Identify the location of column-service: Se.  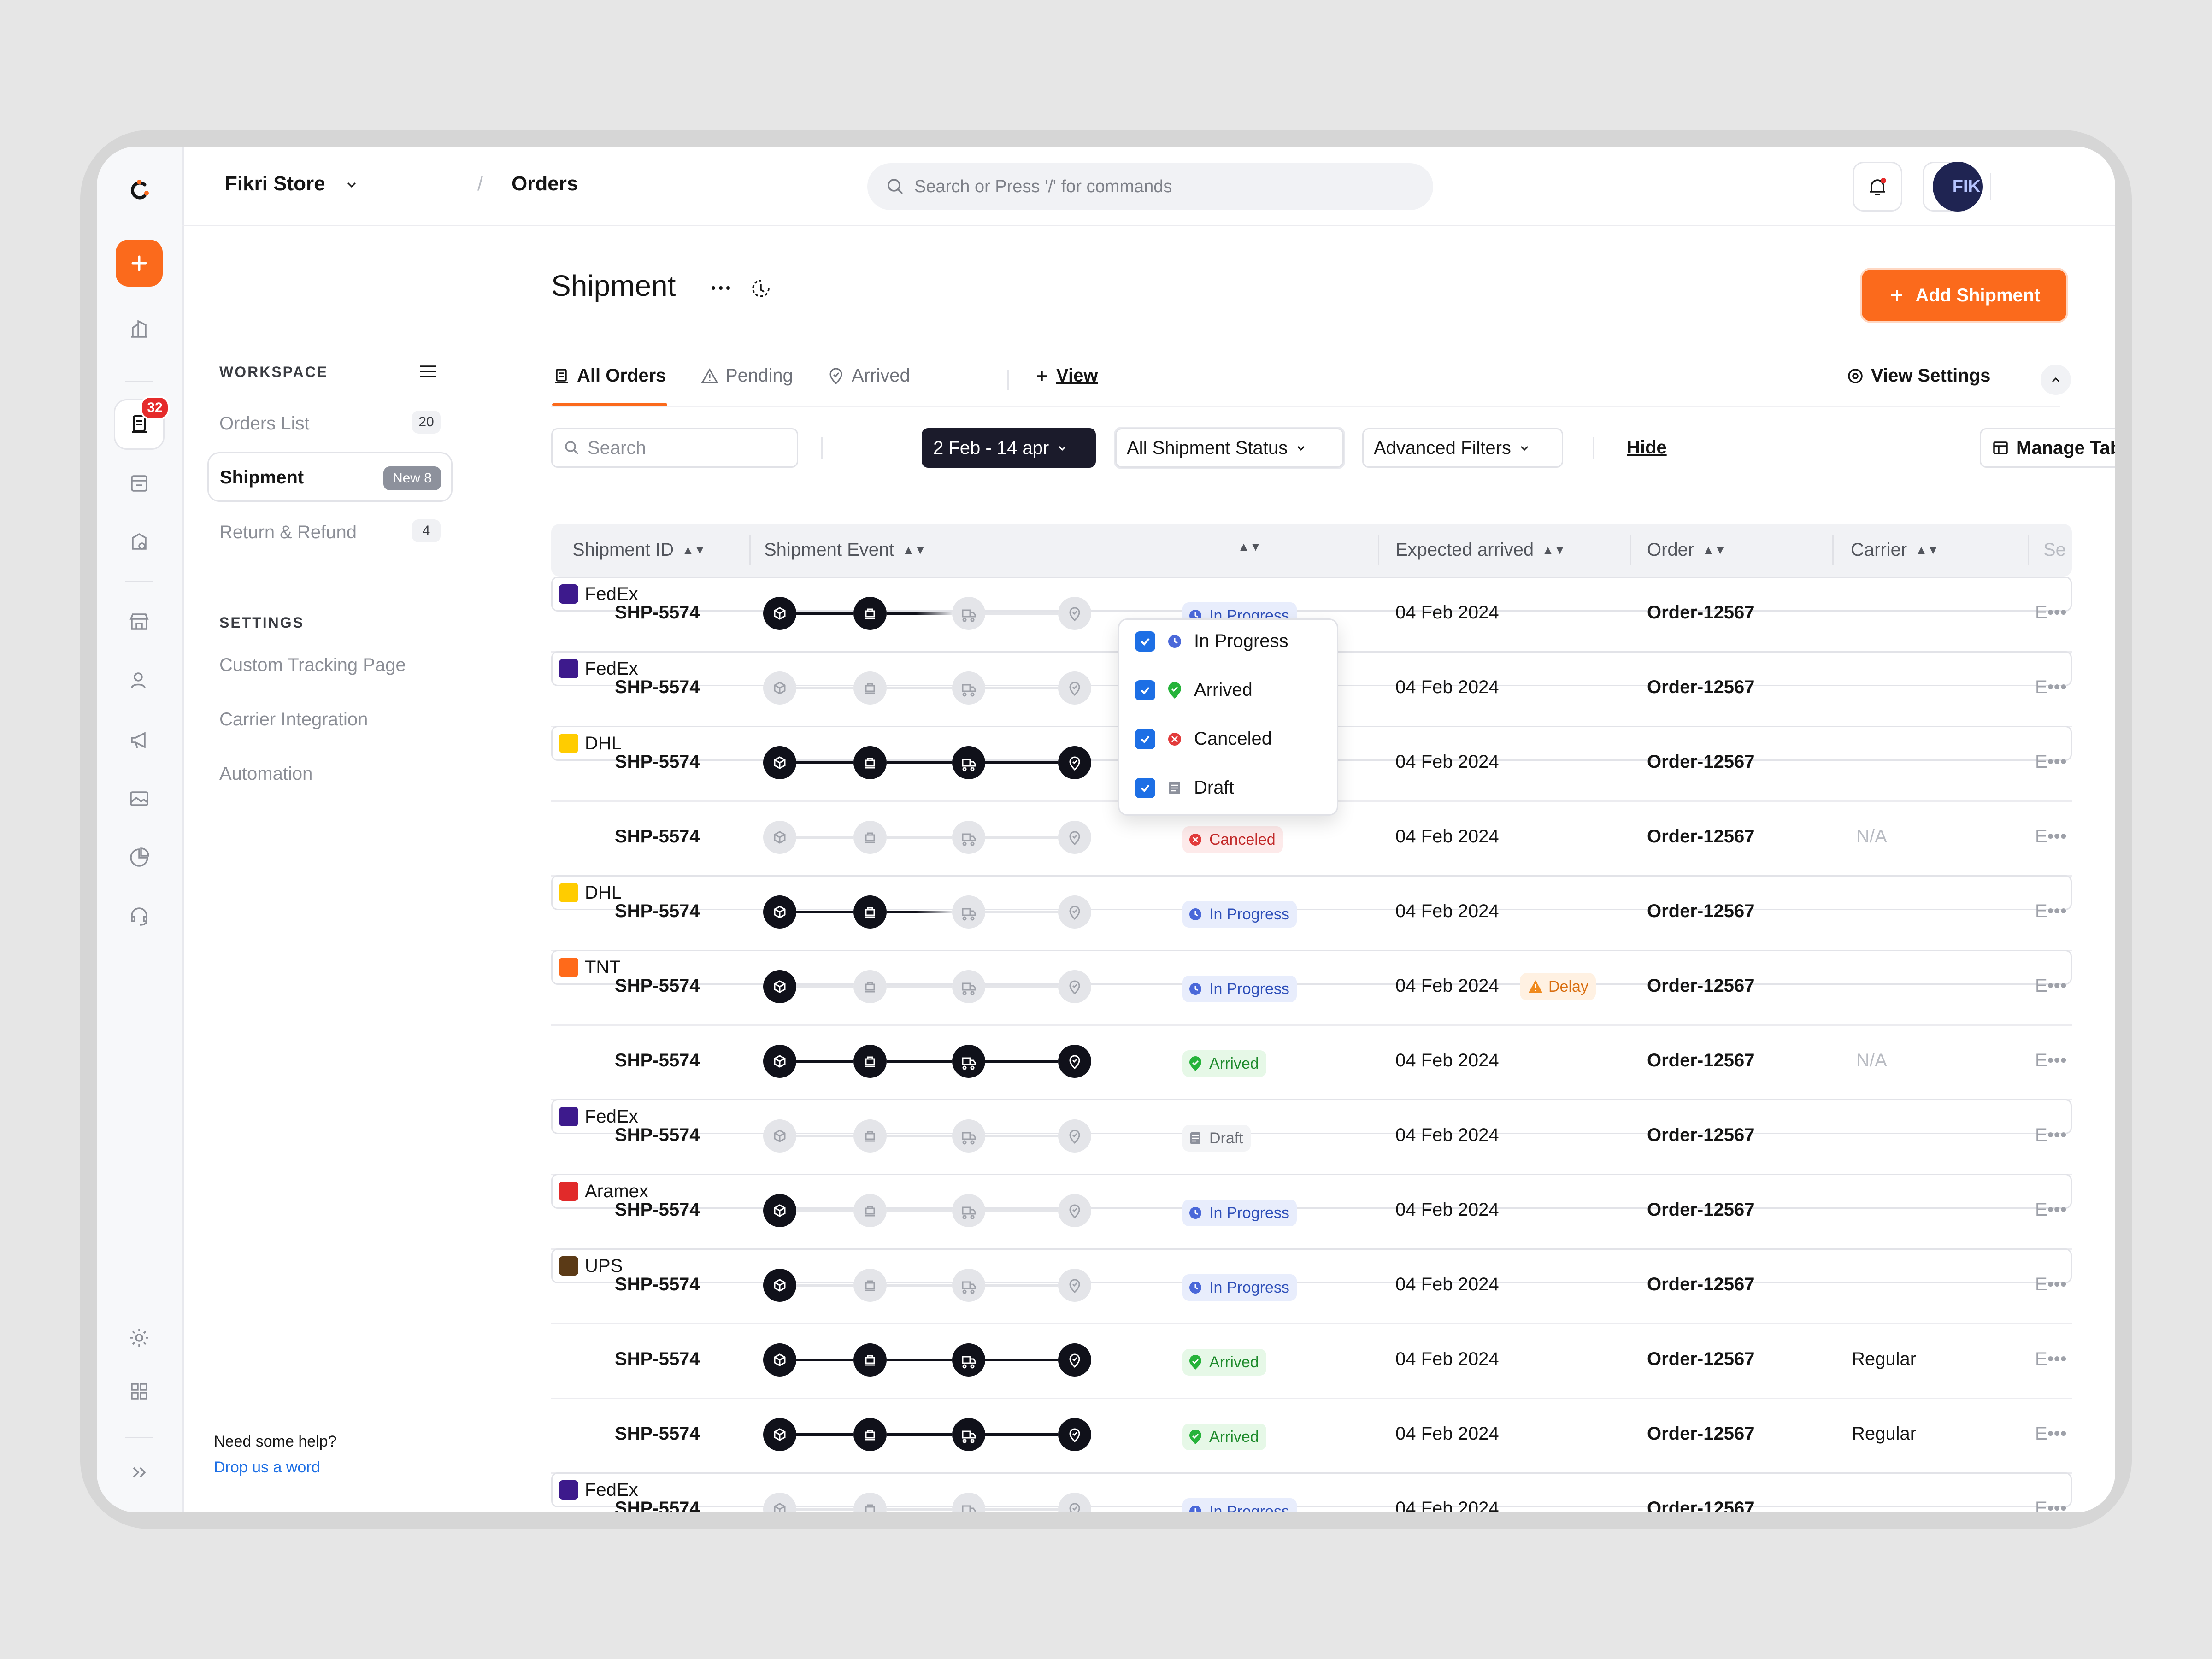
(2054, 550).